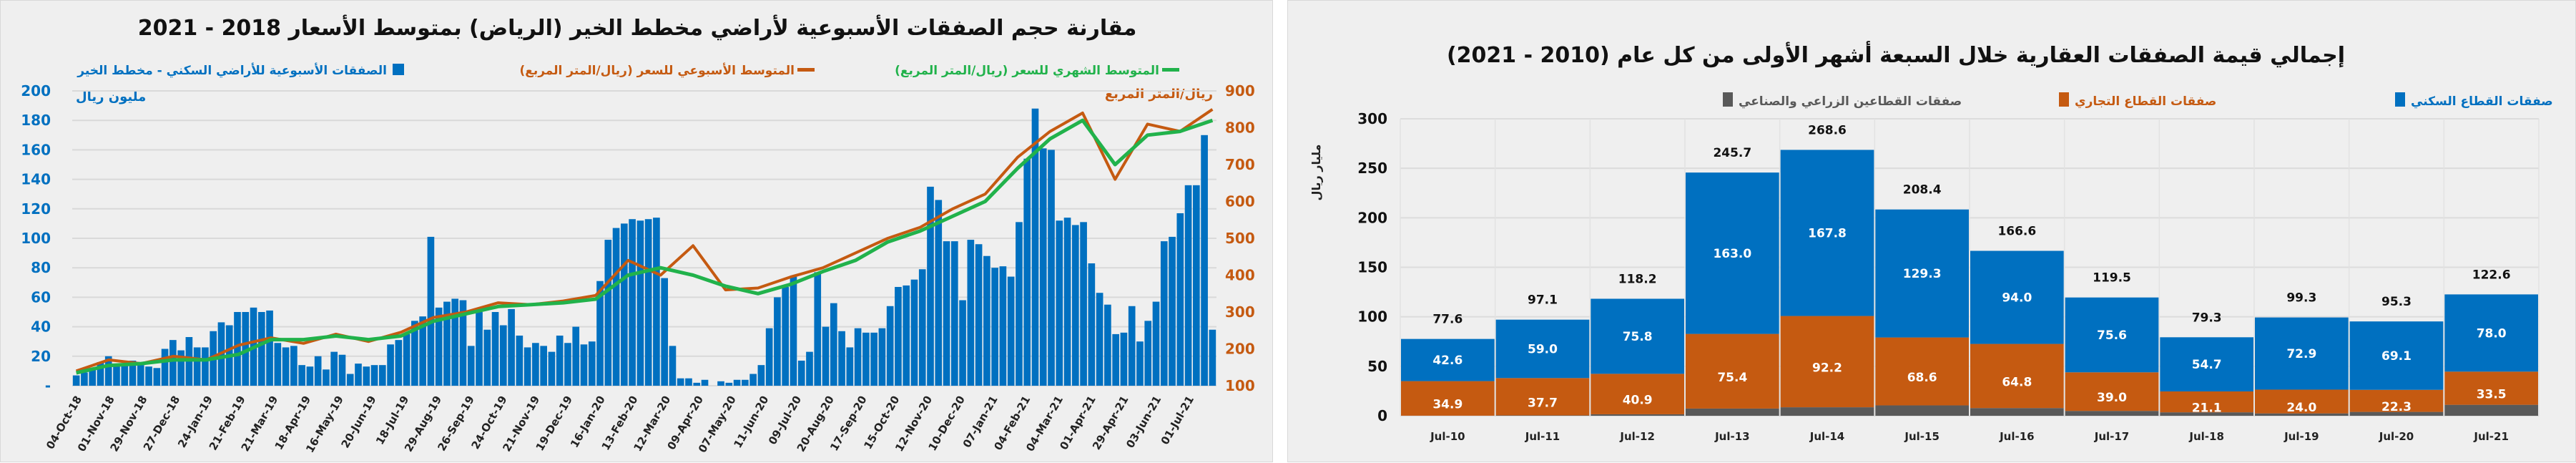  What do you see at coordinates (1827, 368) in the screenshot?
I see `segment-value-label: 92.2` at bounding box center [1827, 368].